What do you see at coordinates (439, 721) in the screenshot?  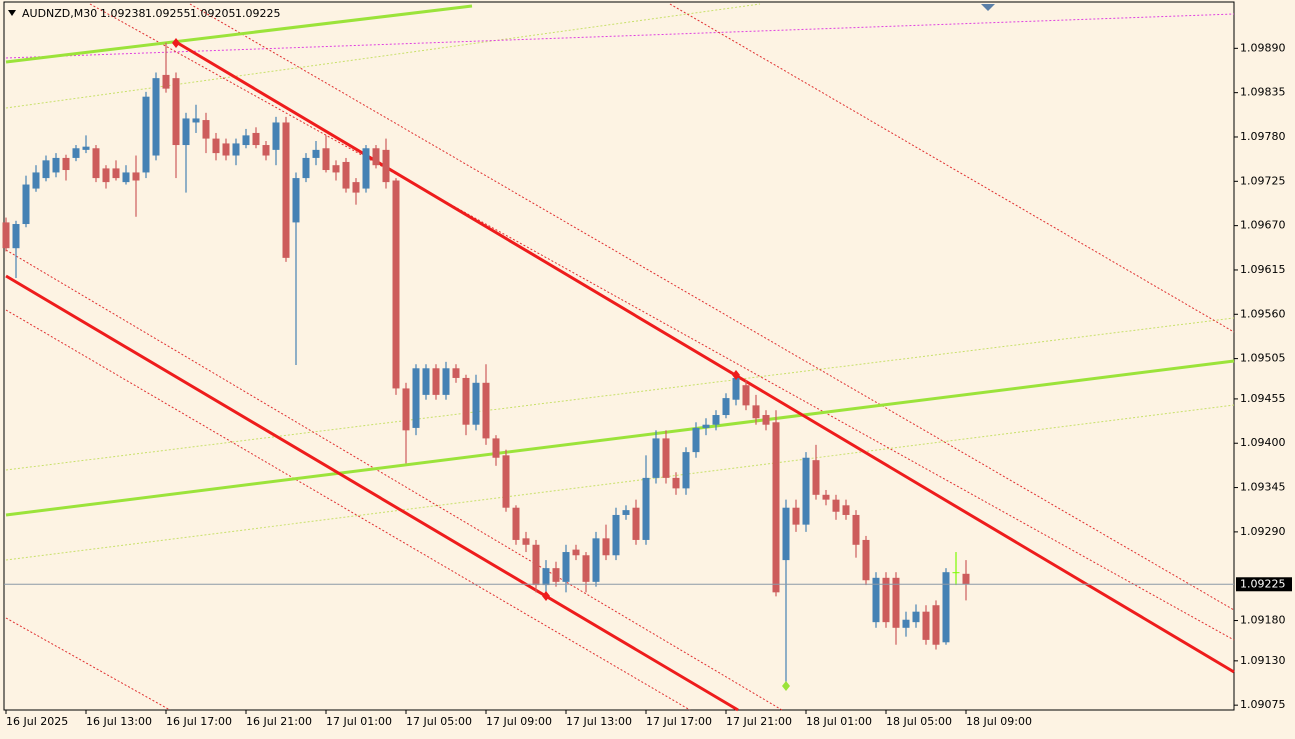 I see `x-tick-label: 17 Jul 05:00` at bounding box center [439, 721].